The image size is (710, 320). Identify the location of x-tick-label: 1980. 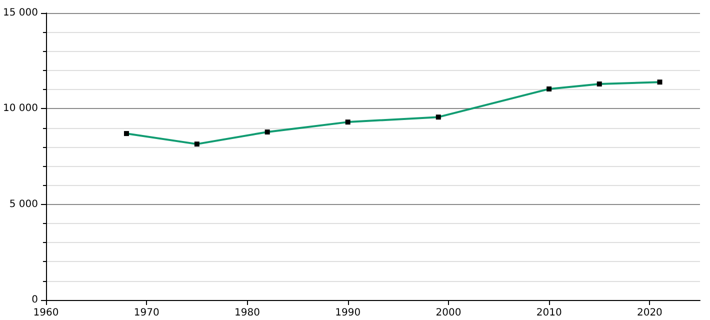
(247, 313).